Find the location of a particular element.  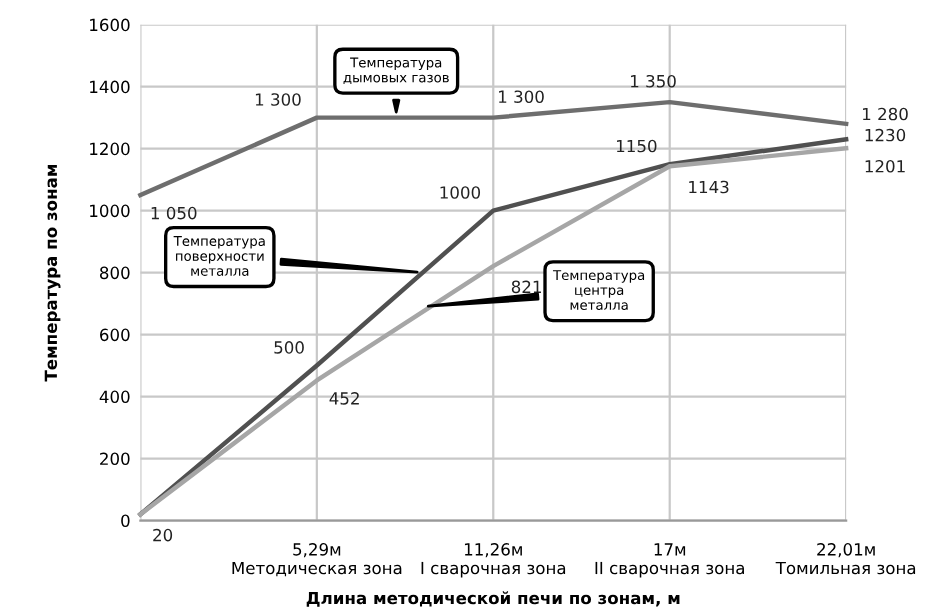

data-label: 1150 is located at coordinates (637, 146).